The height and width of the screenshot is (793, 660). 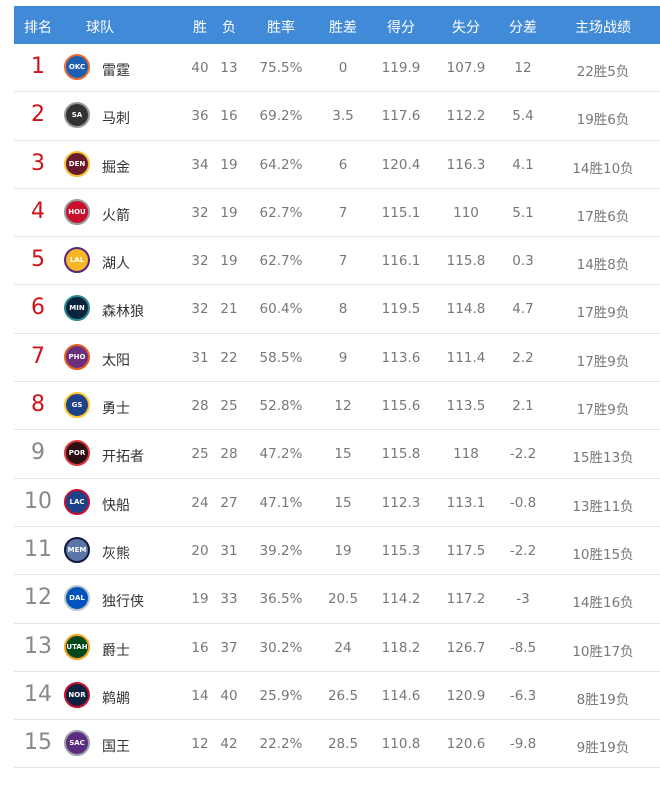 What do you see at coordinates (337, 744) in the screenshot?
I see `table-row: 15 SAC 国王 12 42 22.2% 28.5 110.8 120.6 -9.8 9胜19负` at bounding box center [337, 744].